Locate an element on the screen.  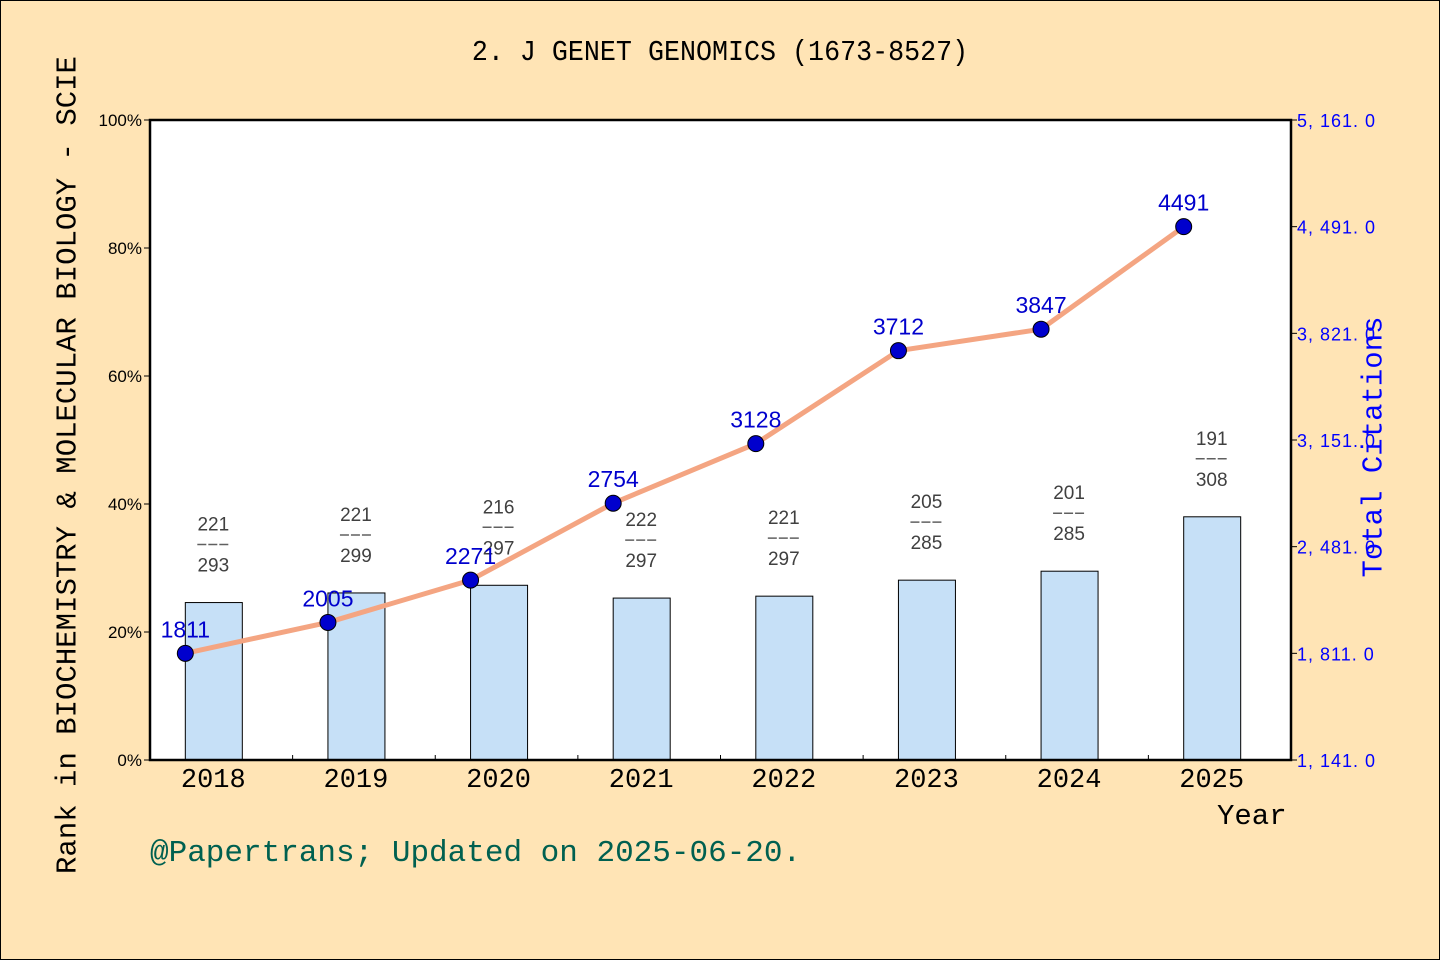
left-tick-label: 40% is located at coordinates (125, 504).